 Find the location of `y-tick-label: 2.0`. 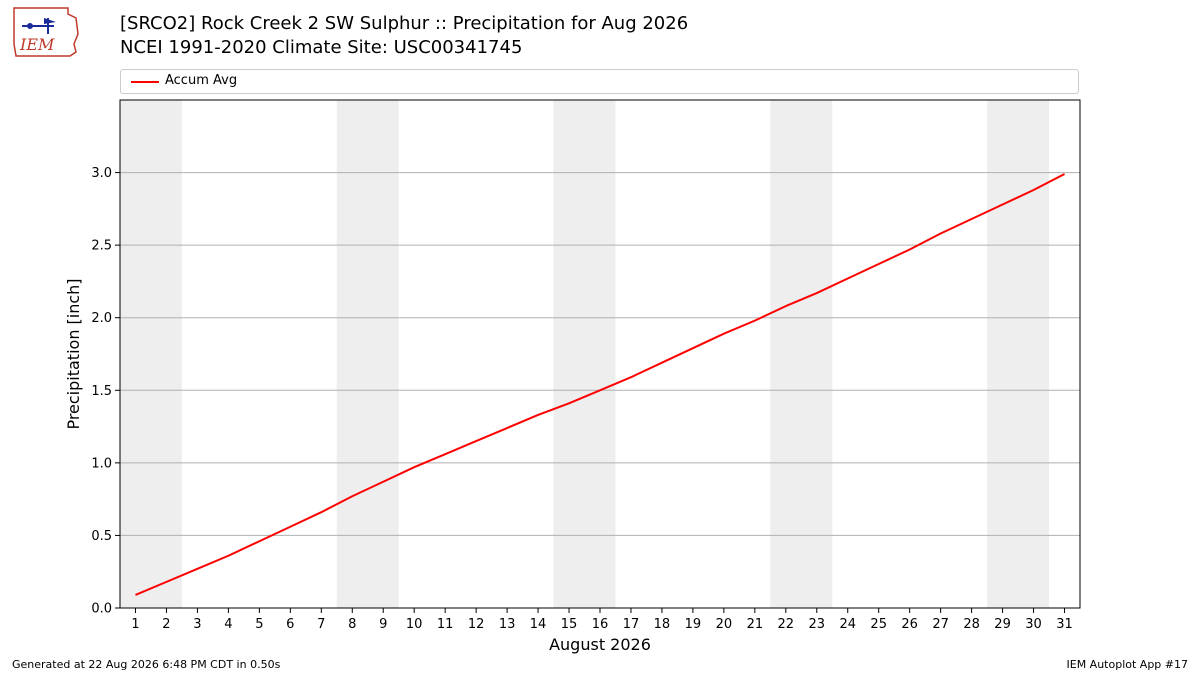

y-tick-label: 2.0 is located at coordinates (101, 318).